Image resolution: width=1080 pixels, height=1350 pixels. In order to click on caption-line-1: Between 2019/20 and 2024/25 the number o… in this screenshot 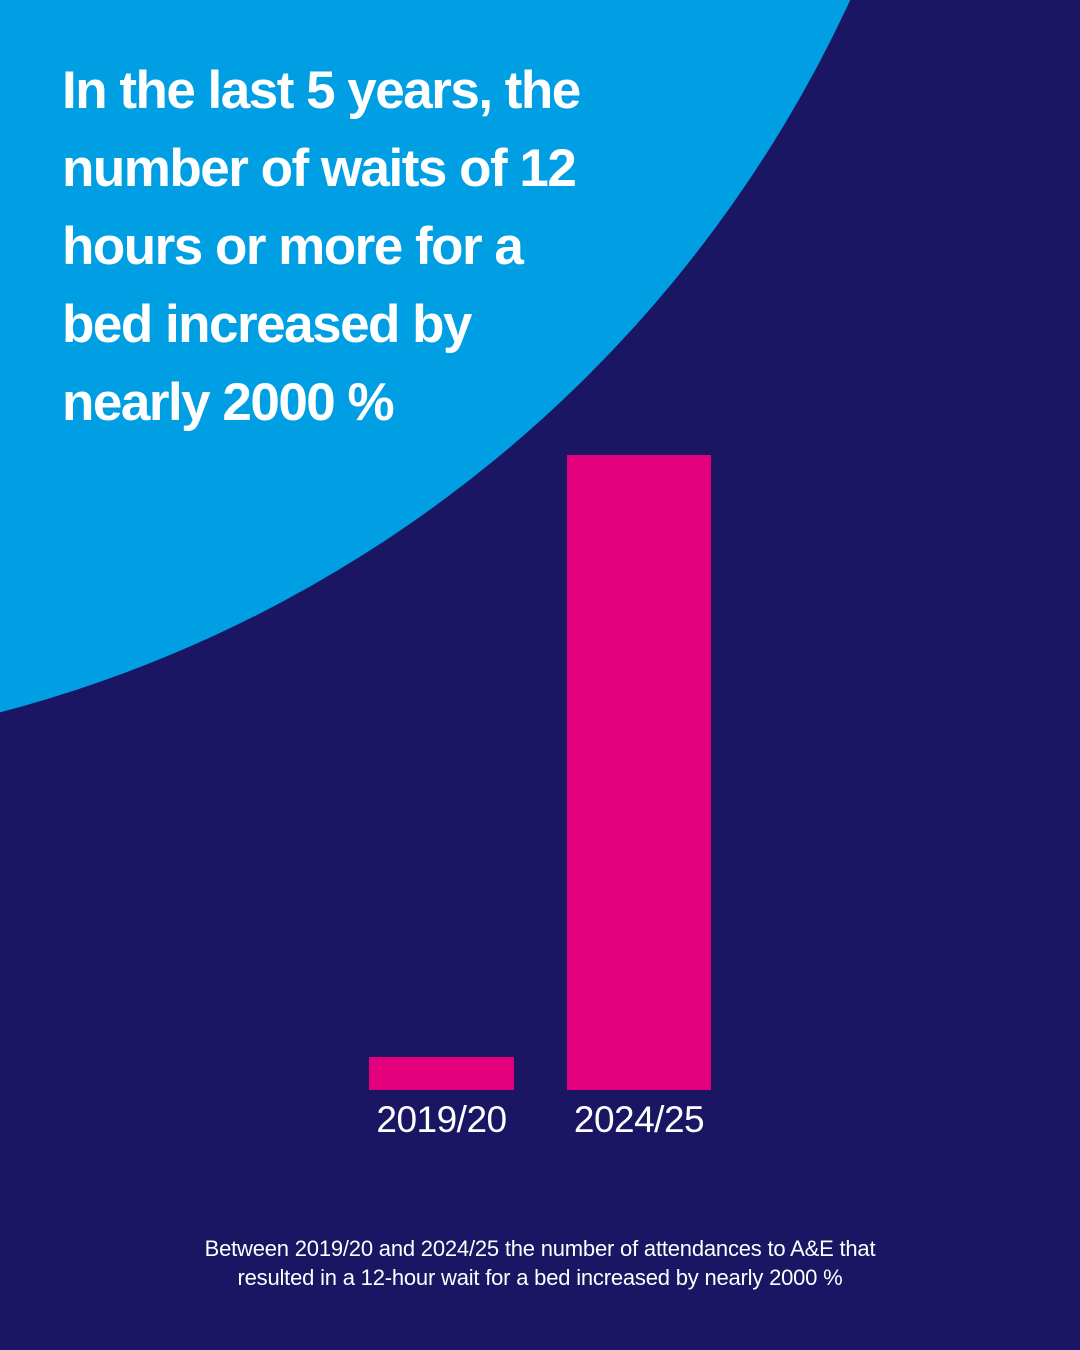, I will do `click(540, 1248)`.